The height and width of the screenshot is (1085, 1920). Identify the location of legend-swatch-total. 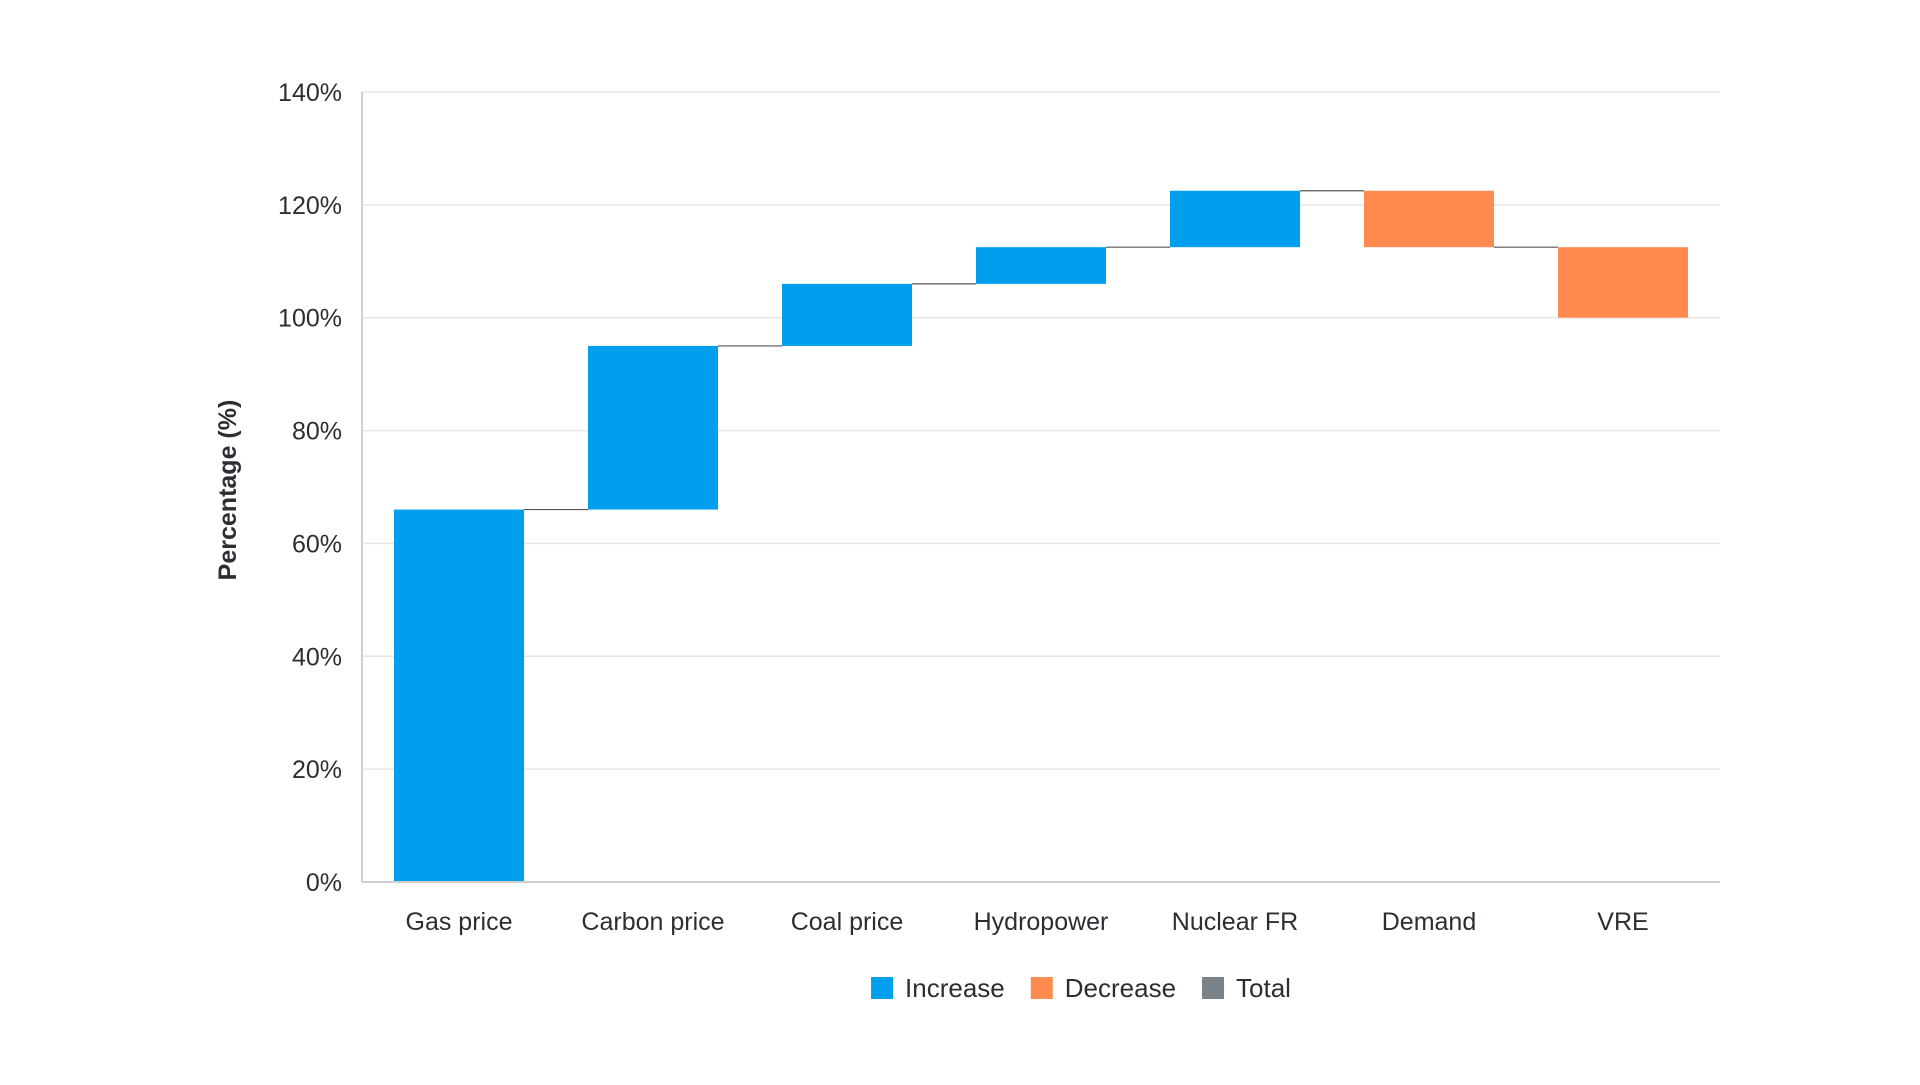
(1213, 988).